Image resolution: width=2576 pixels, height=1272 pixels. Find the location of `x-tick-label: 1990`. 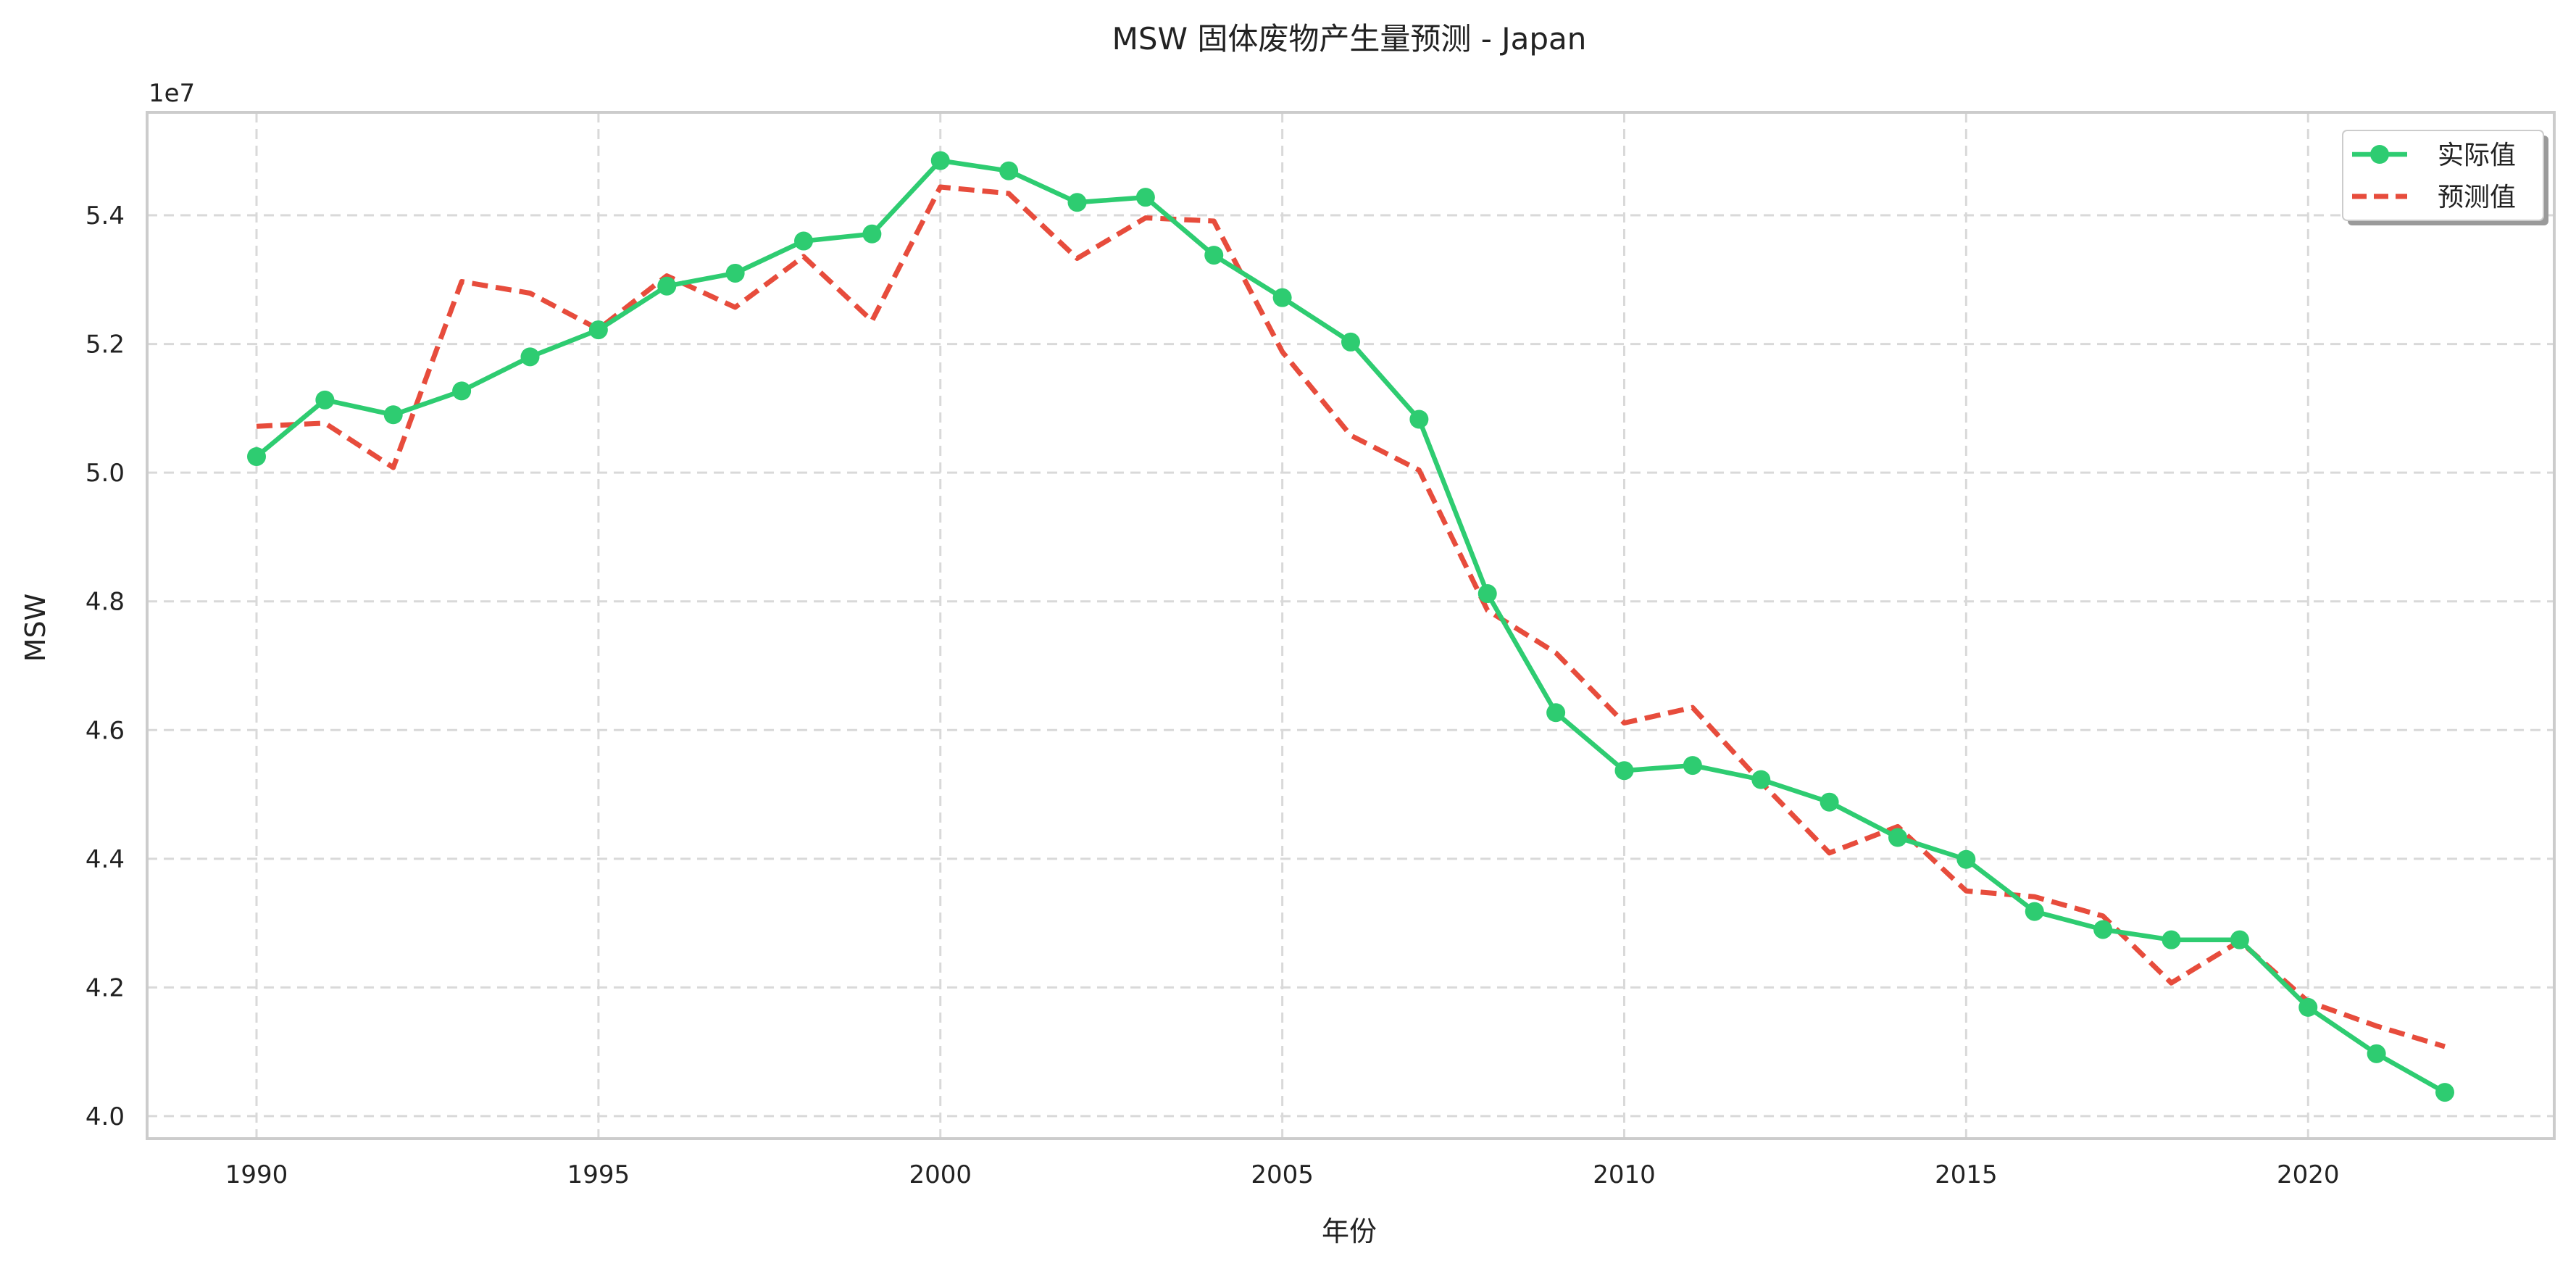

x-tick-label: 1990 is located at coordinates (256, 1174).